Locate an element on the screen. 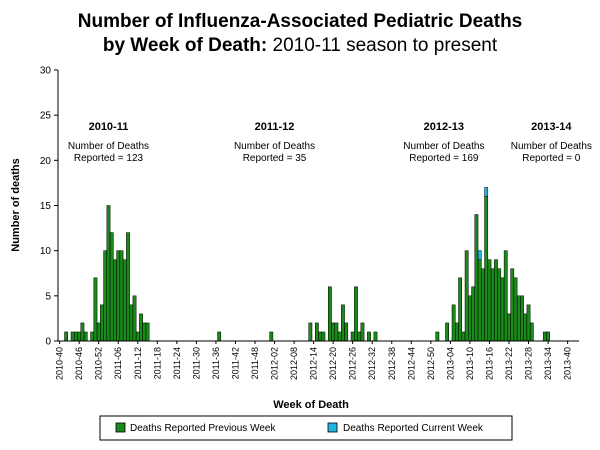 The height and width of the screenshot is (450, 600). x-tick-label: 2012-50 is located at coordinates (431, 363).